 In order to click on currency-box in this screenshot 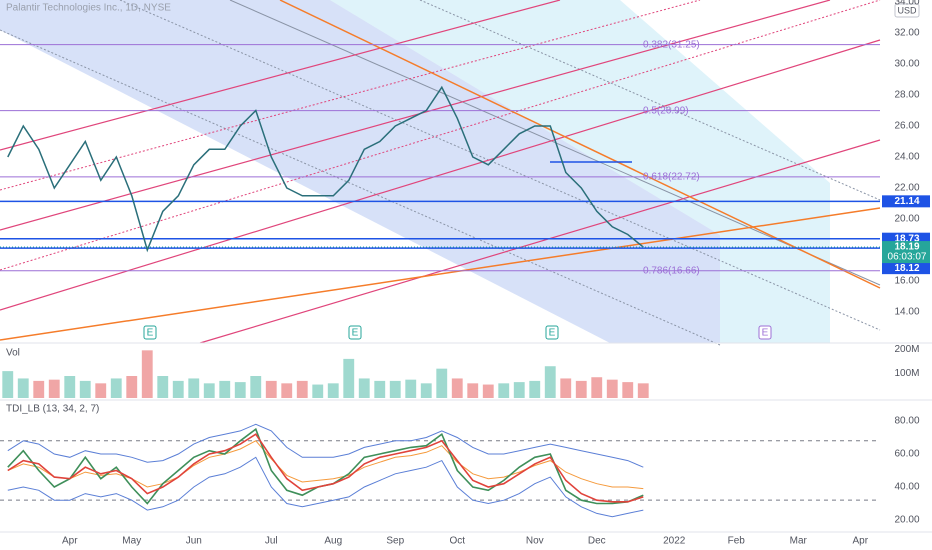, I will do `click(907, 10)`.